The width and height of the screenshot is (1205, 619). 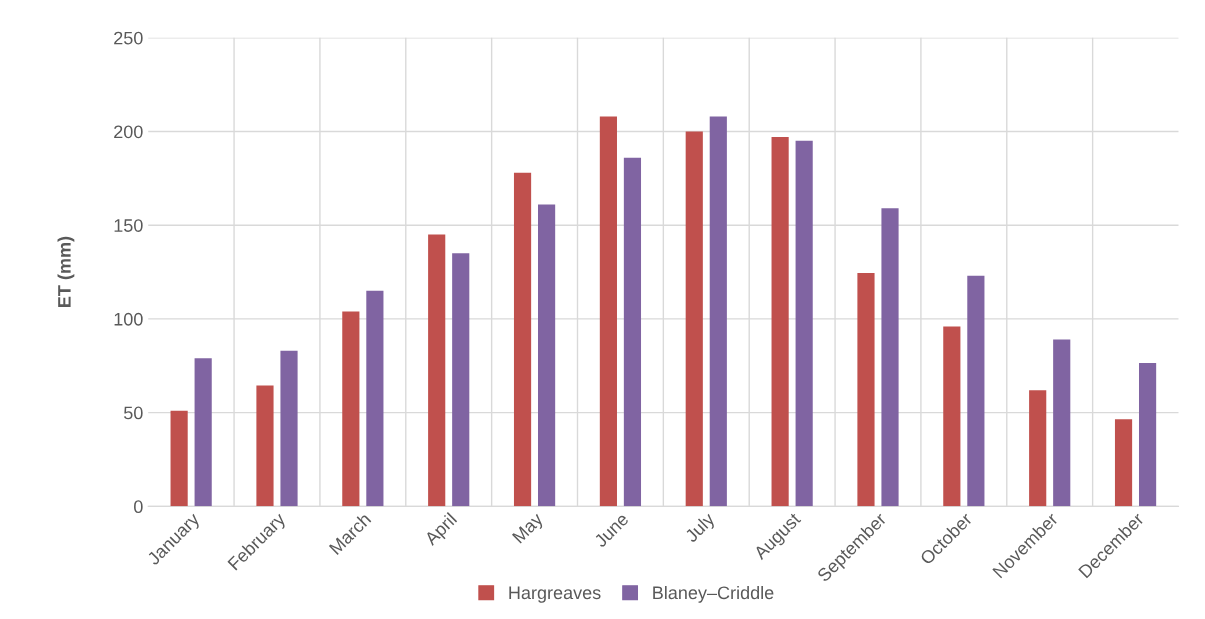 I want to click on y-tick-label: 150, so click(x=128, y=225).